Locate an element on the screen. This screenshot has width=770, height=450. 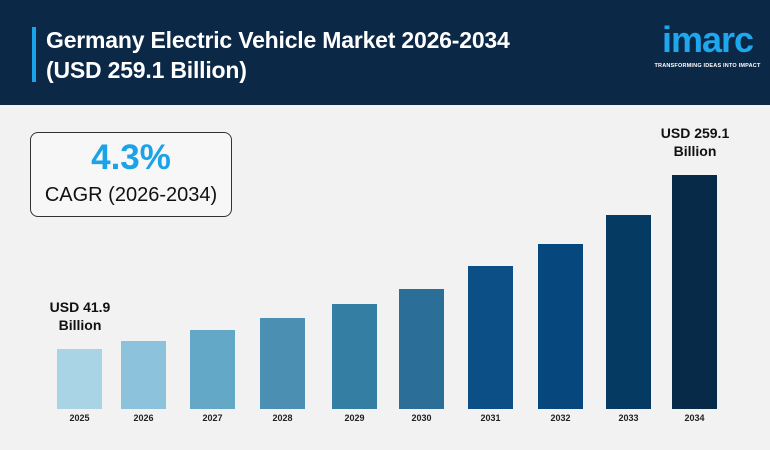
x-tick-label: 2034 is located at coordinates (694, 418).